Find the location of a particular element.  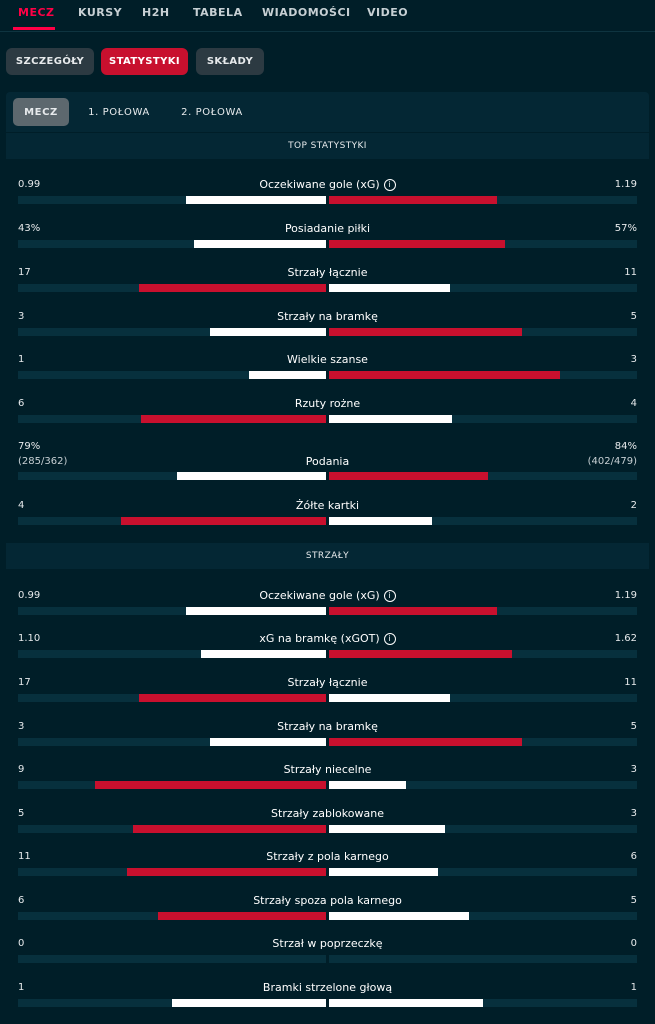

stat-home-value: 1 is located at coordinates (21, 987).